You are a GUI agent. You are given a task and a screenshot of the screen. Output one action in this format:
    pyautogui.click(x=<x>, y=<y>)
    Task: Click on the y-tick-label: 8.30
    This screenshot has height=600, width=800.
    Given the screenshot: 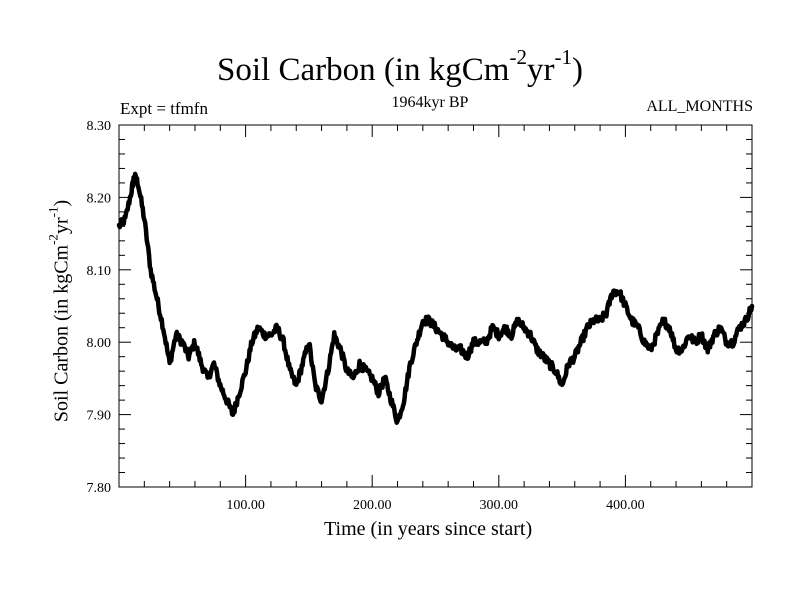 What is the action you would take?
    pyautogui.click(x=99, y=126)
    